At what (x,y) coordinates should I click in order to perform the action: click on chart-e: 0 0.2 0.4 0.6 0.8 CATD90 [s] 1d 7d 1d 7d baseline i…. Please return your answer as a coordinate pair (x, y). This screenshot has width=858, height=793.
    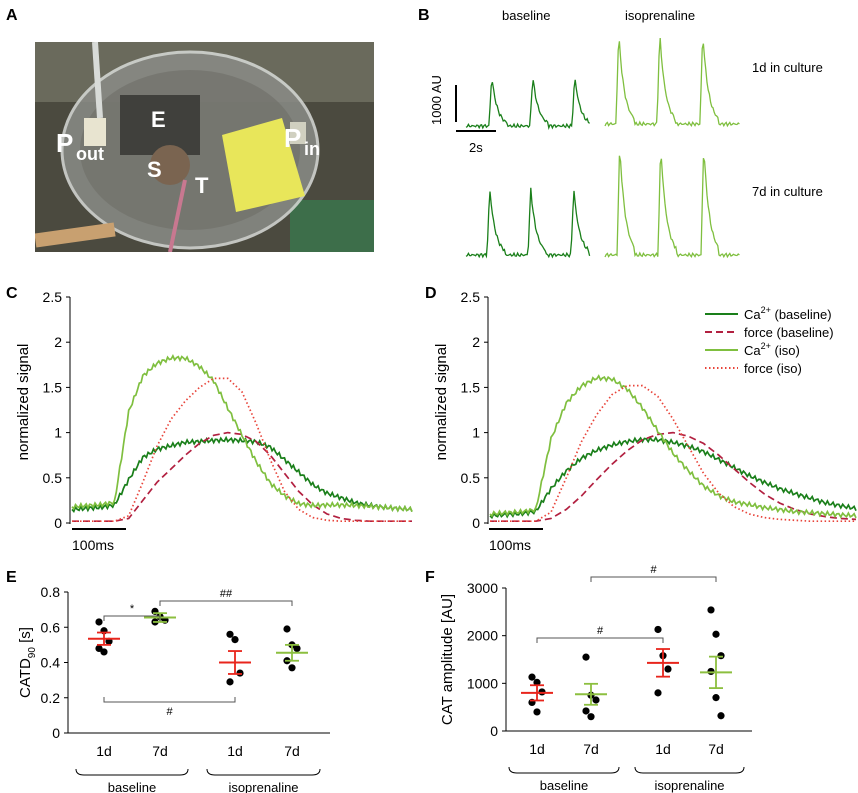
    Looking at the image, I should click on (173, 688).